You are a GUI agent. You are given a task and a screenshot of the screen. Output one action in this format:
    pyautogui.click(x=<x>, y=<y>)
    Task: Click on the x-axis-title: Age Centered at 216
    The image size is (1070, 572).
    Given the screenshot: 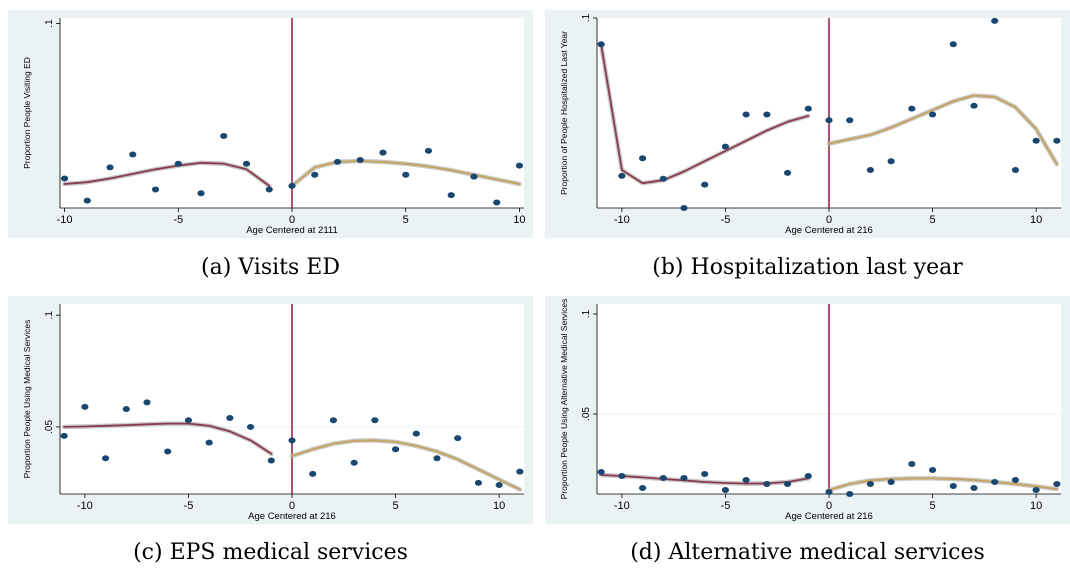 What is the action you would take?
    pyautogui.click(x=292, y=516)
    